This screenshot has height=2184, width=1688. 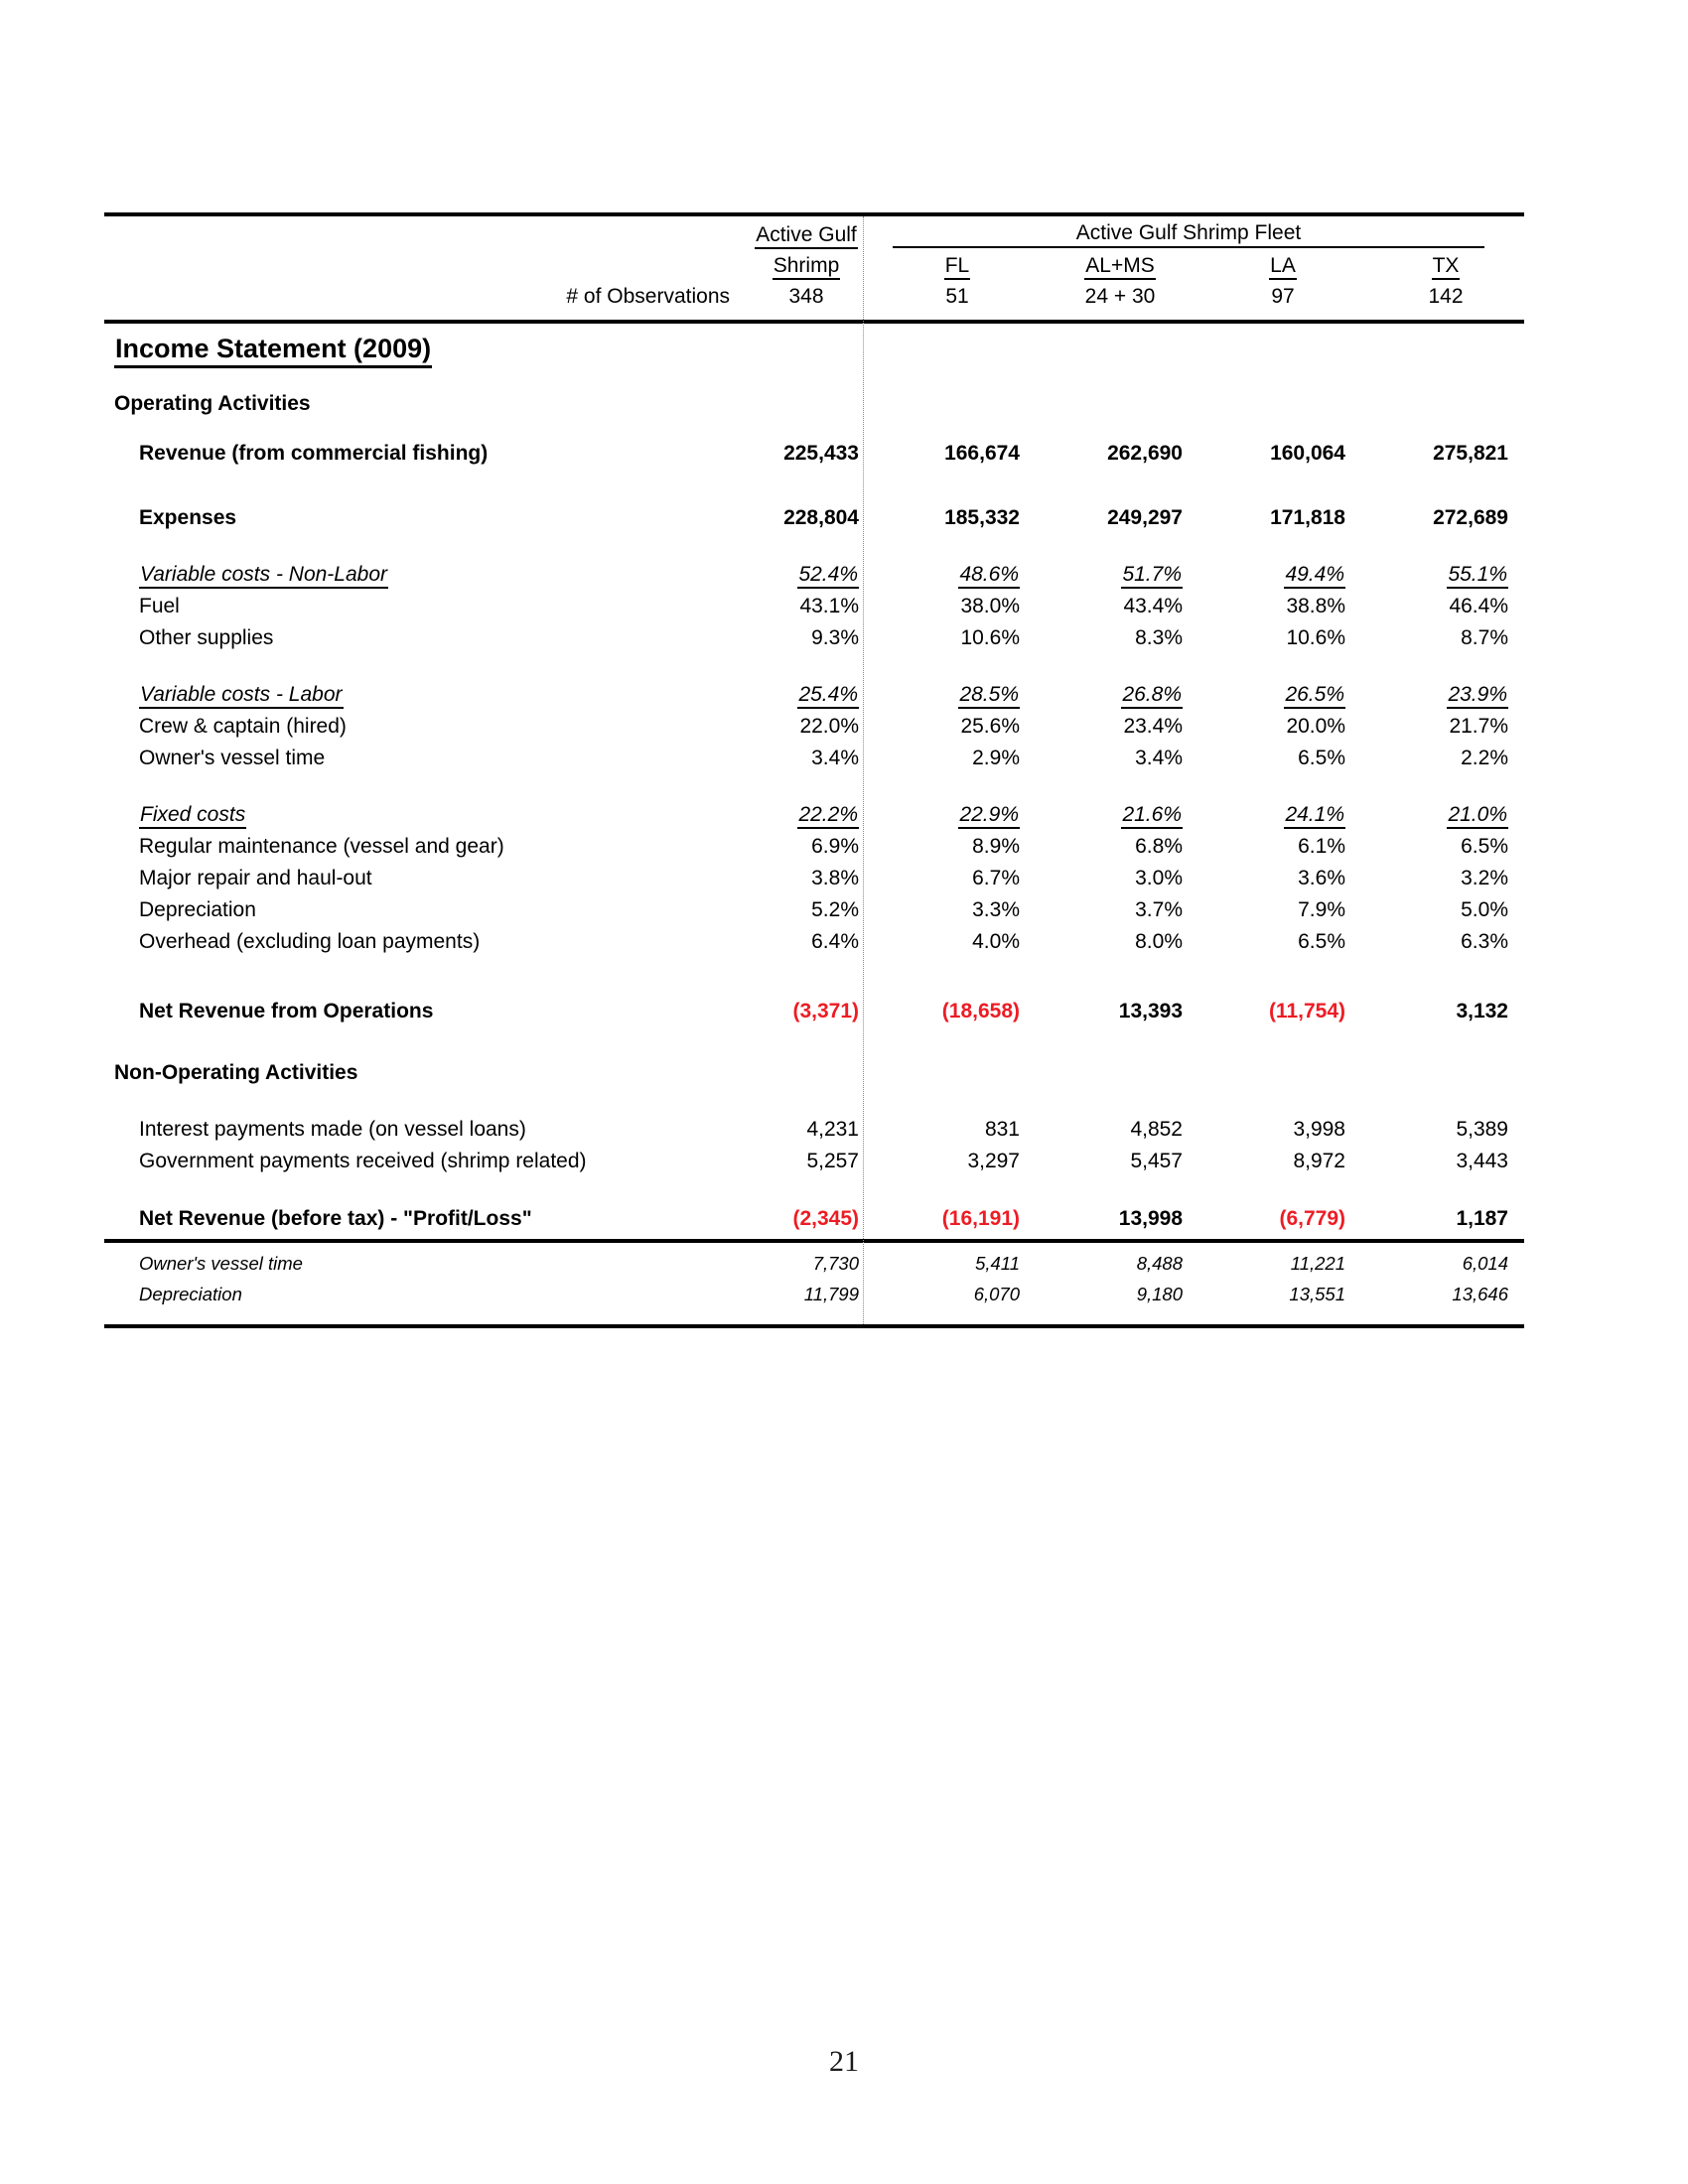 What do you see at coordinates (1107, 695) in the screenshot?
I see `row-value: 26.8%` at bounding box center [1107, 695].